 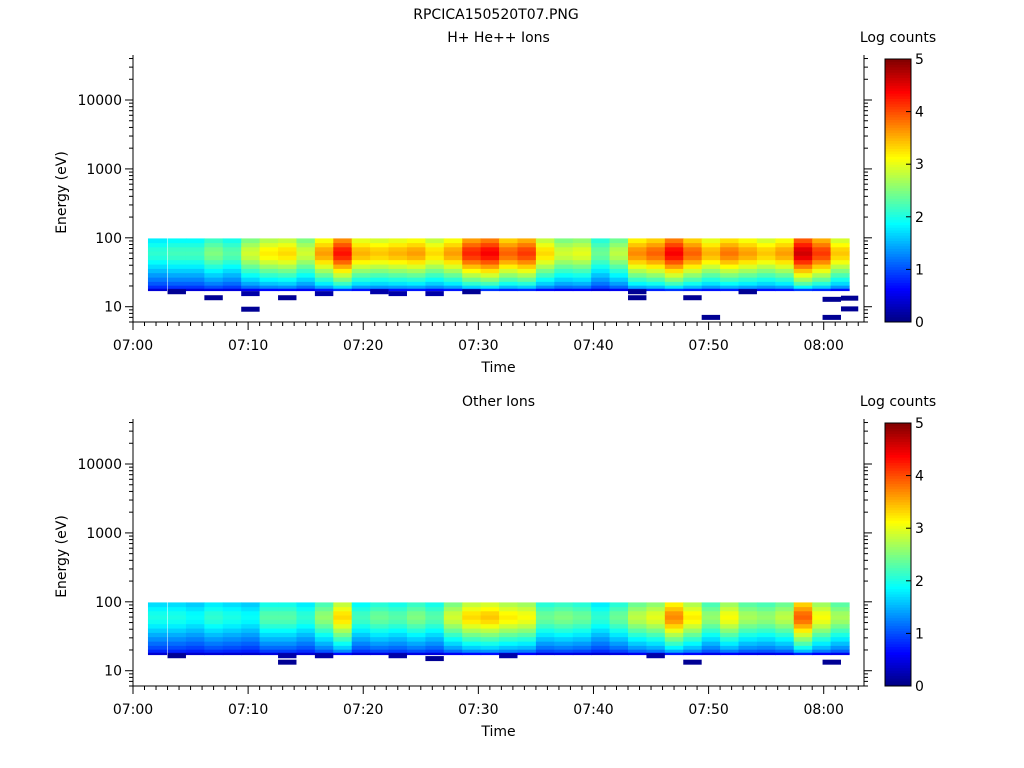 I want to click on y-axis-label: Energy (eV), so click(x=62, y=556).